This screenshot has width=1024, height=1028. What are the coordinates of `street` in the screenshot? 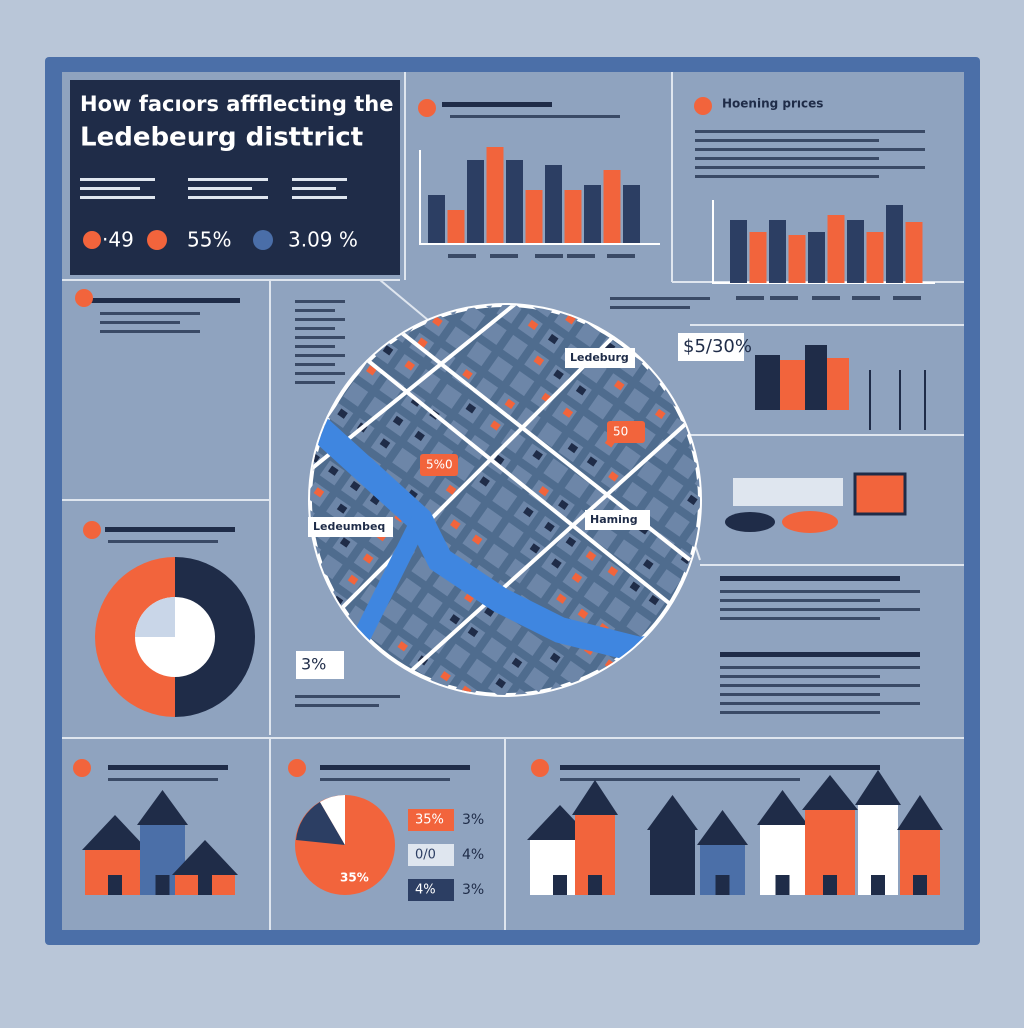 It's located at (510, 475).